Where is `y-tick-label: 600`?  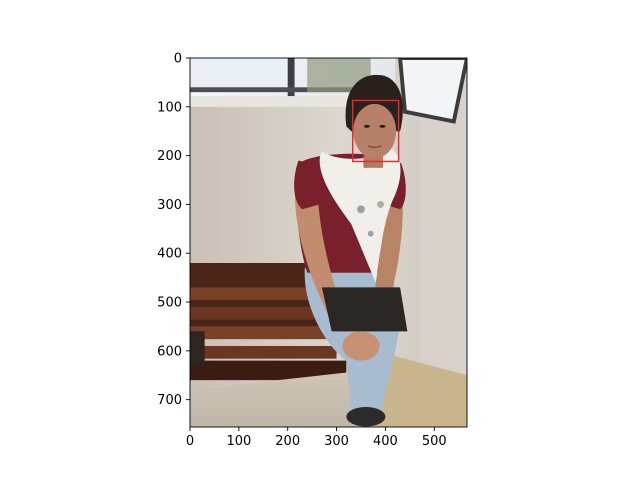
y-tick-label: 600 is located at coordinates (169, 351).